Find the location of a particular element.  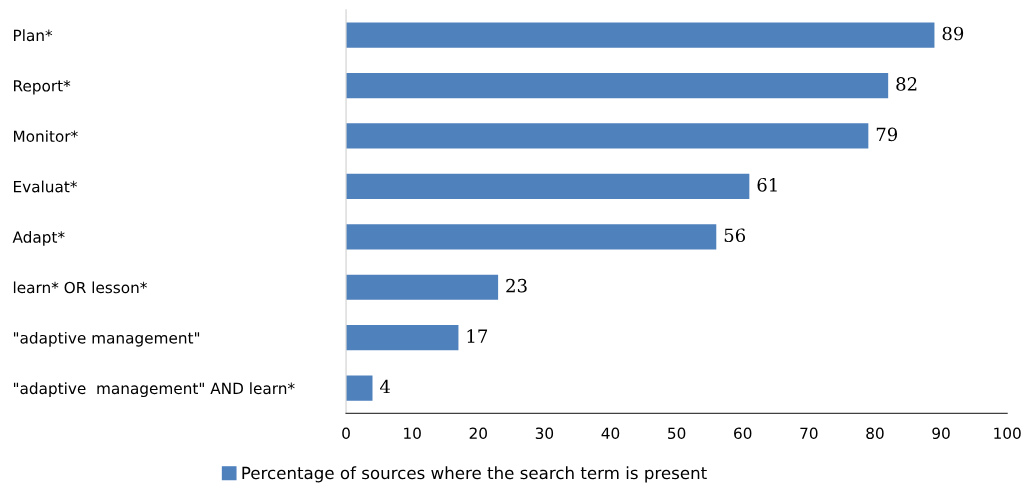

x-tick-label: 40 is located at coordinates (610, 433).